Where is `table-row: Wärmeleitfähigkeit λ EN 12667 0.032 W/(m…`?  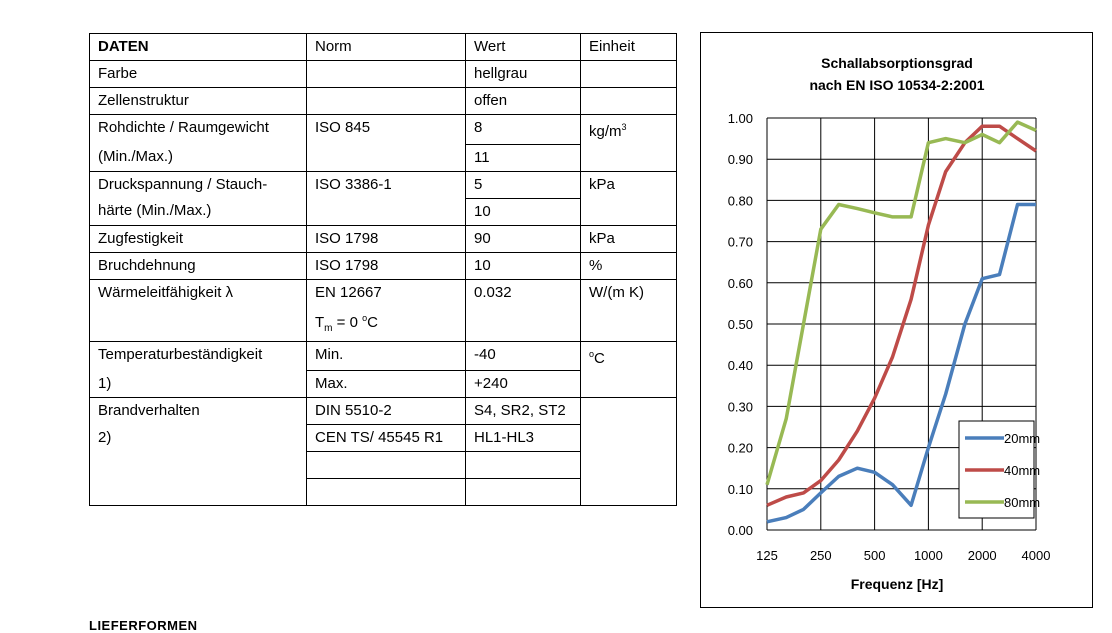
table-row: Wärmeleitfähigkeit λ EN 12667 0.032 W/(m… is located at coordinates (383, 292).